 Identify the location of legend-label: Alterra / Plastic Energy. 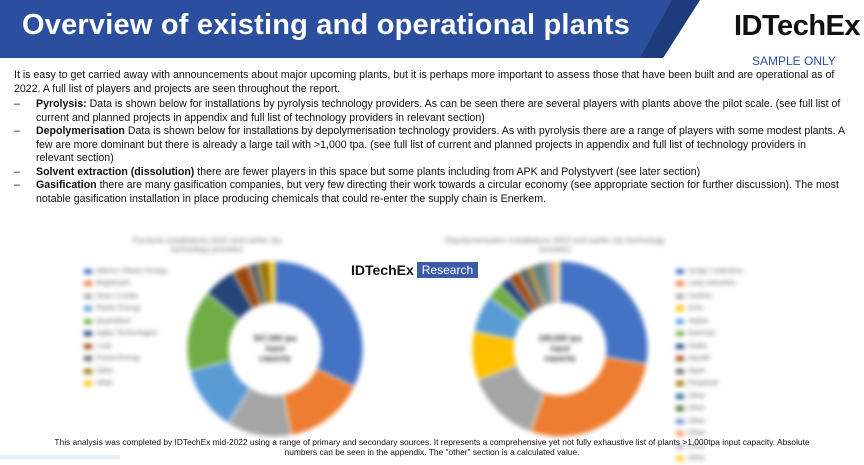
(131, 271).